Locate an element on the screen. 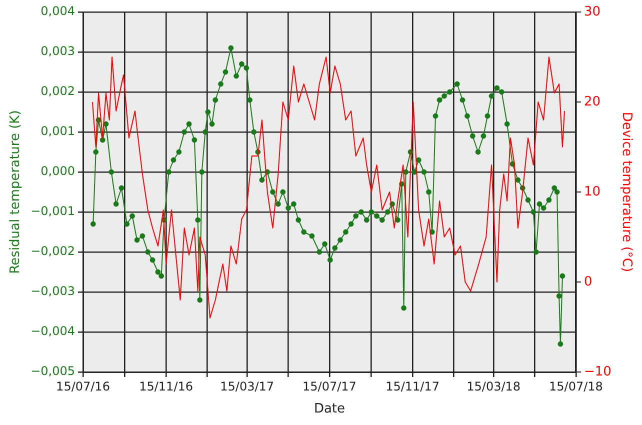 The width and height of the screenshot is (642, 425). y-axis-title: Residual temperature (K) is located at coordinates (16, 192).